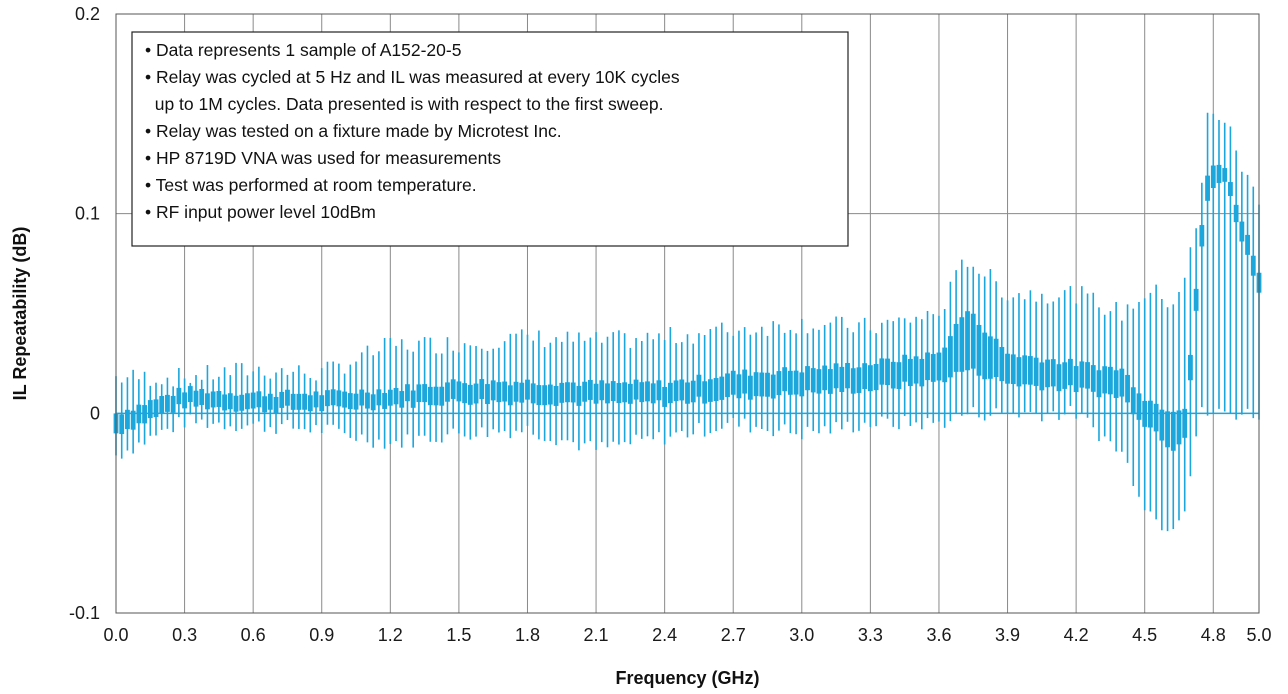  I want to click on y-tick-label: 0.1, so click(87, 214).